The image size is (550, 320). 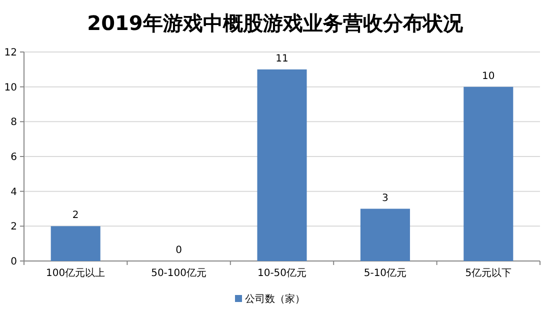 What do you see at coordinates (13, 122) in the screenshot?
I see `y-tick-label: 8` at bounding box center [13, 122].